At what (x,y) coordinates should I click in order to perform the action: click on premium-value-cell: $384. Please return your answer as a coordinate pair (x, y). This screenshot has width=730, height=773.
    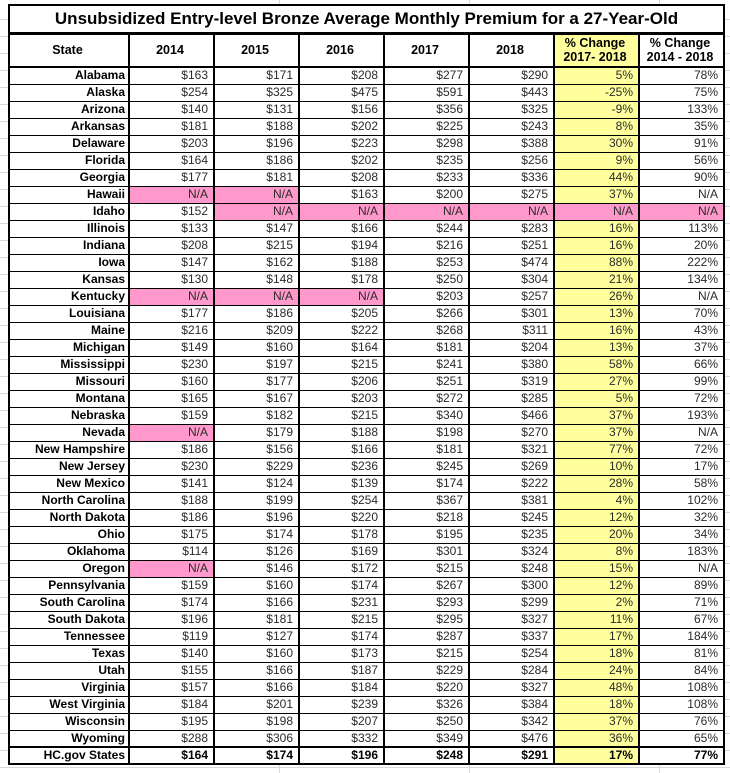
    Looking at the image, I should click on (511, 704).